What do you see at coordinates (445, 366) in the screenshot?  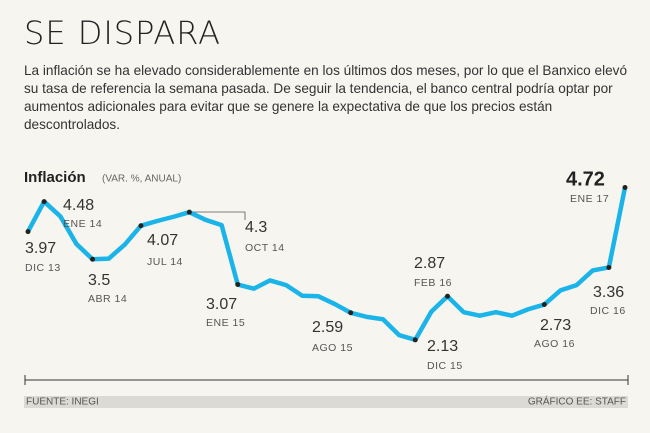 I see `date-label: DIC 15` at bounding box center [445, 366].